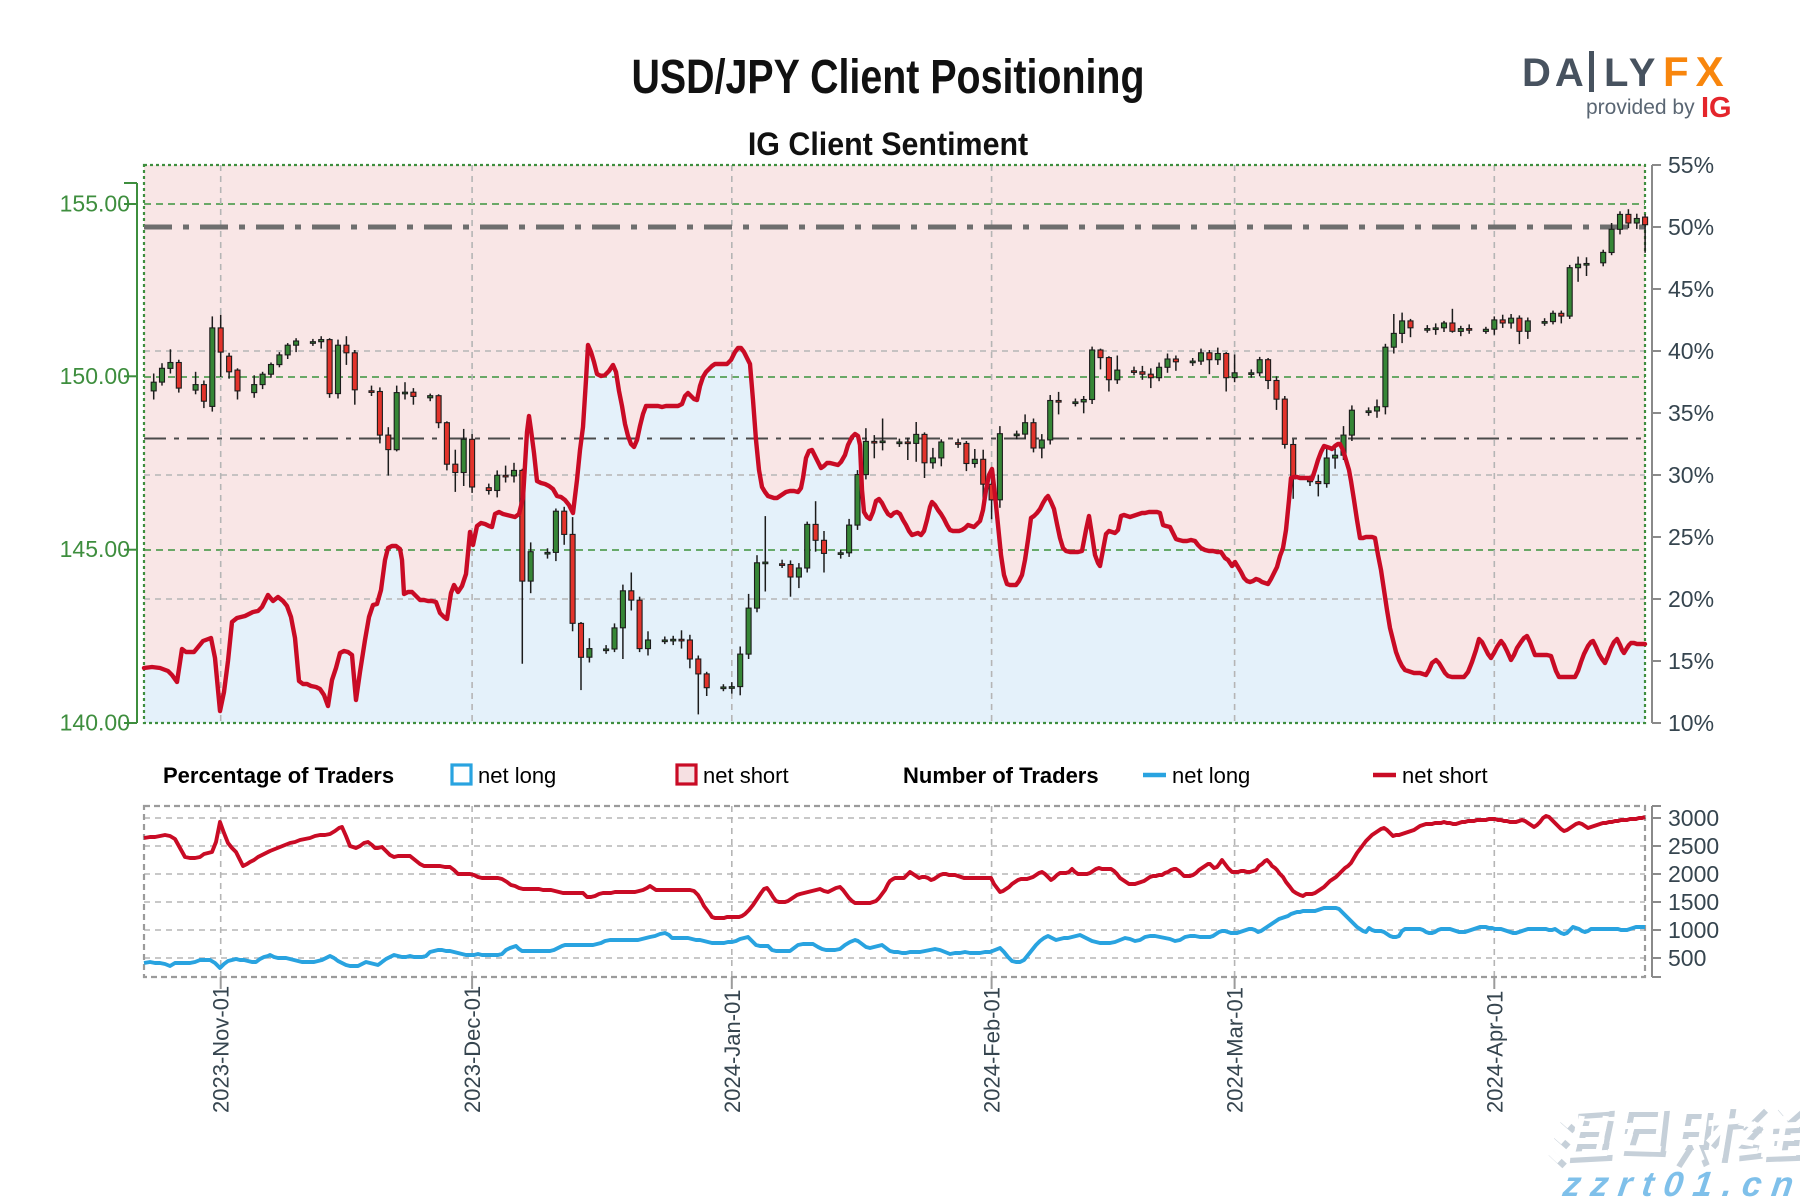 Image resolution: width=1800 pixels, height=1200 pixels. What do you see at coordinates (95, 723) in the screenshot?
I see `svg-text: 140.00` at bounding box center [95, 723].